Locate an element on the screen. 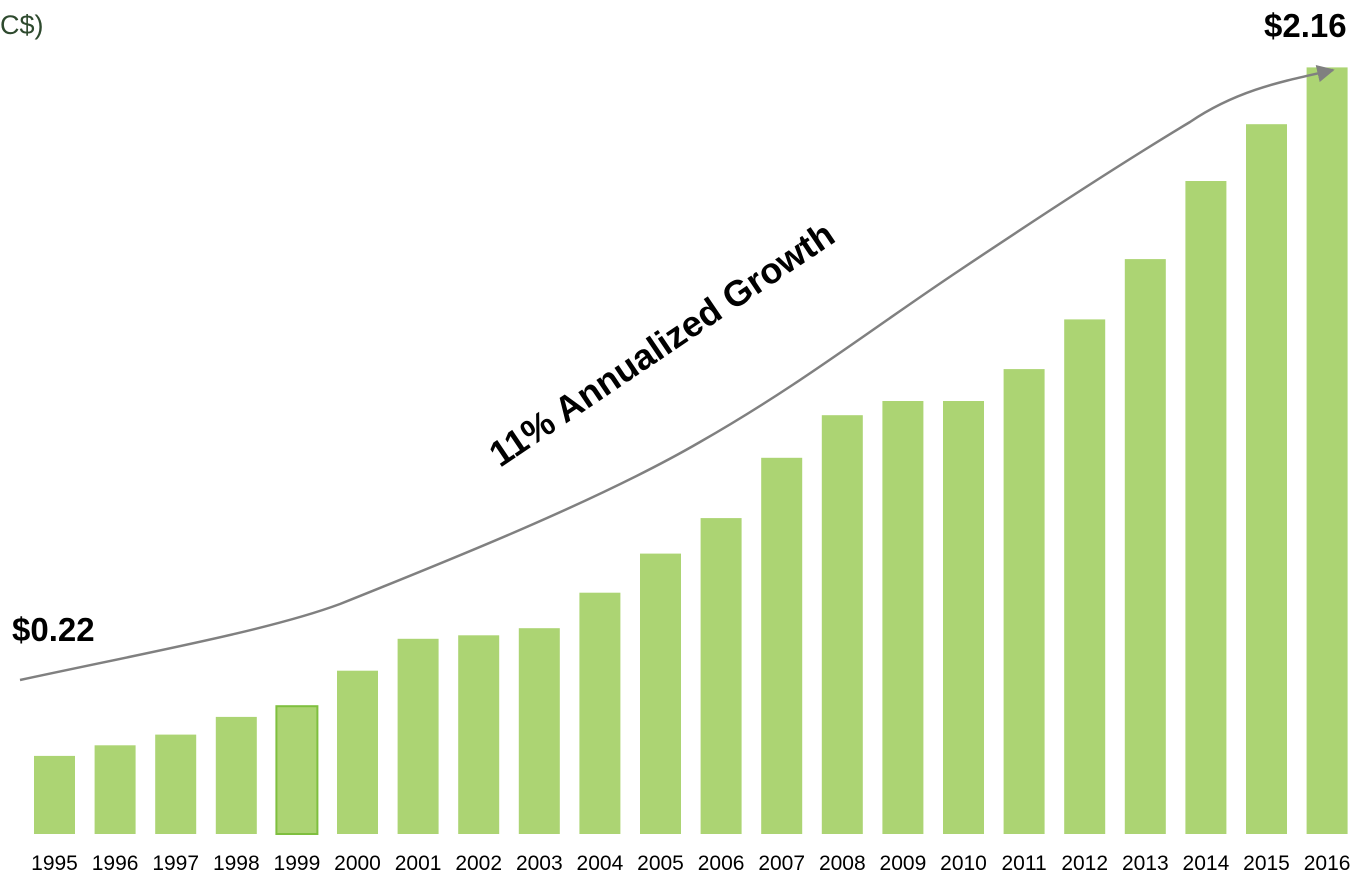 Image resolution: width=1358 pixels, height=877 pixels. x-tick-label-2000: 2000 is located at coordinates (357, 863).